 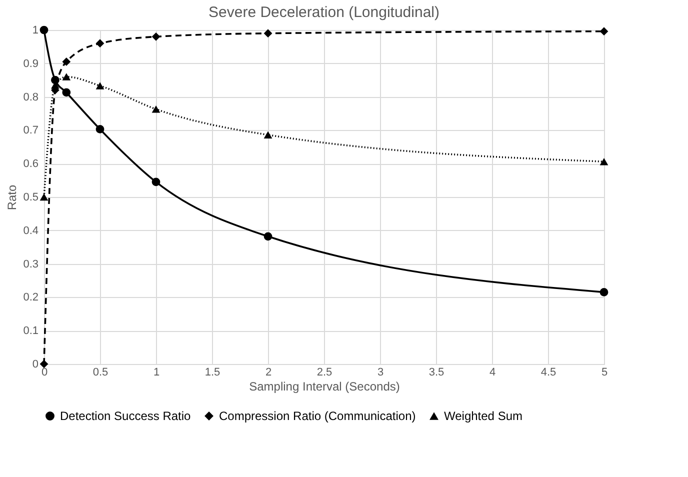 What do you see at coordinates (30, 331) in the screenshot?
I see `y-tick-label: 0.1` at bounding box center [30, 331].